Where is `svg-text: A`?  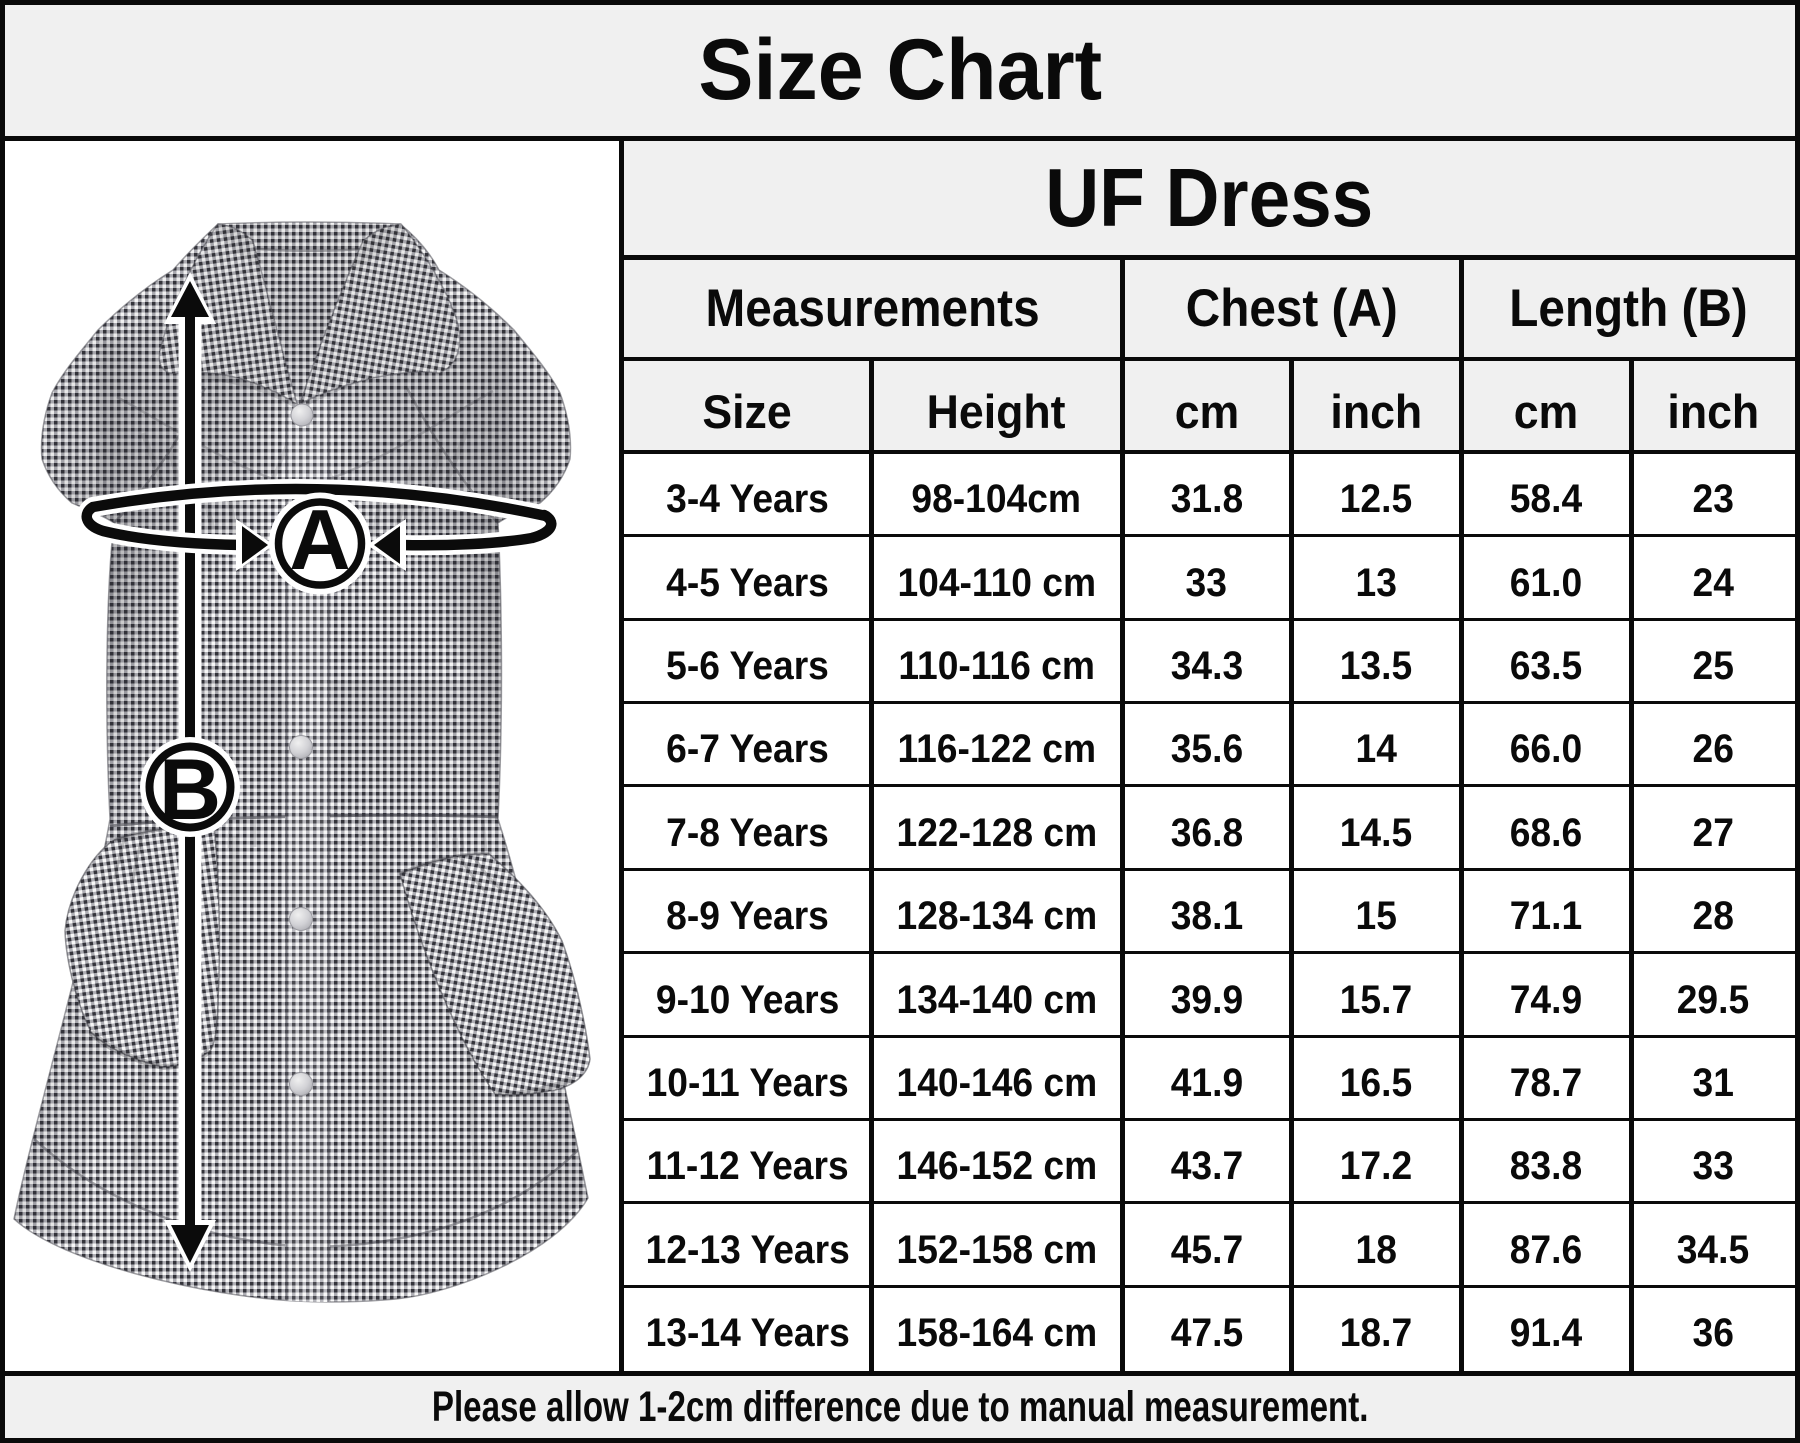 svg-text: A is located at coordinates (319, 540).